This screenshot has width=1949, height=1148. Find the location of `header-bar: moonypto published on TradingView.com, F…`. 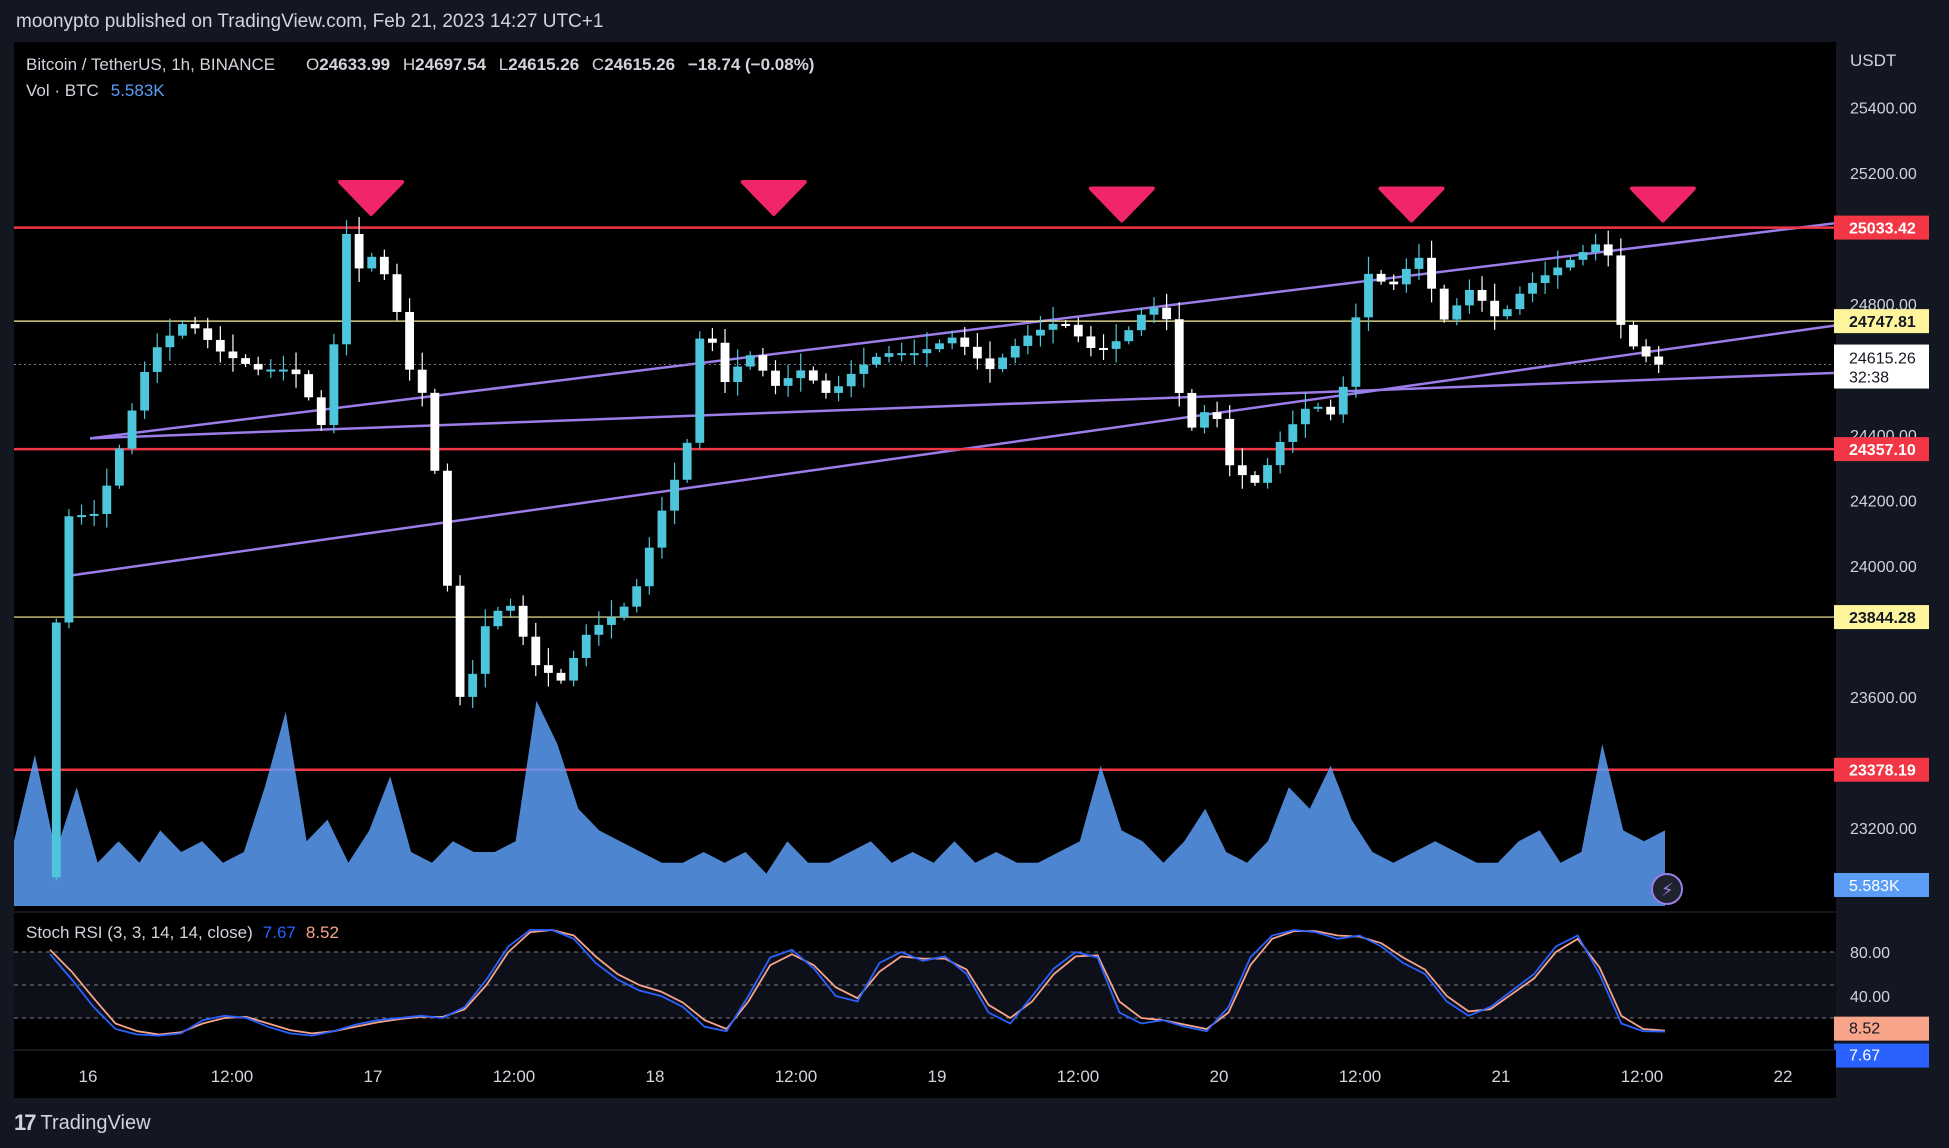

header-bar: moonypto published on TradingView.com, F… is located at coordinates (974, 21).